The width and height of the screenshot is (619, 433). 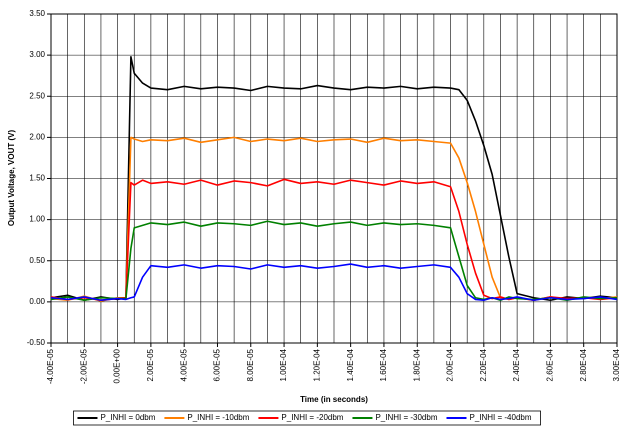 What do you see at coordinates (550, 364) in the screenshot?
I see `x-tick-label: 2.60E-04` at bounding box center [550, 364].